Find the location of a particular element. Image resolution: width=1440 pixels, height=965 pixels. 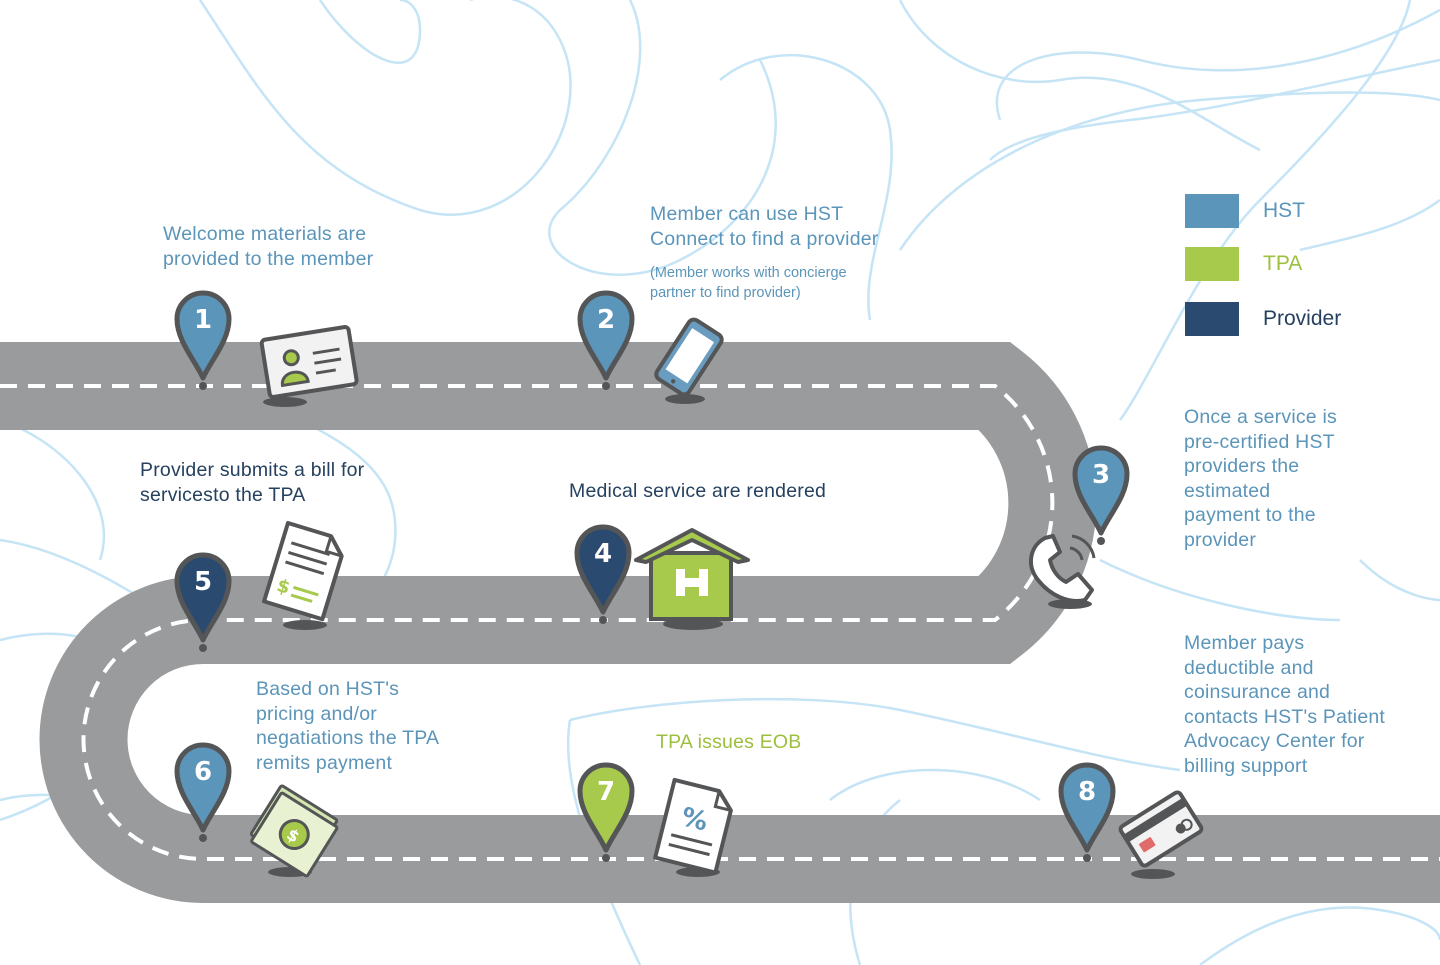

step-number: 1 is located at coordinates (203, 320).